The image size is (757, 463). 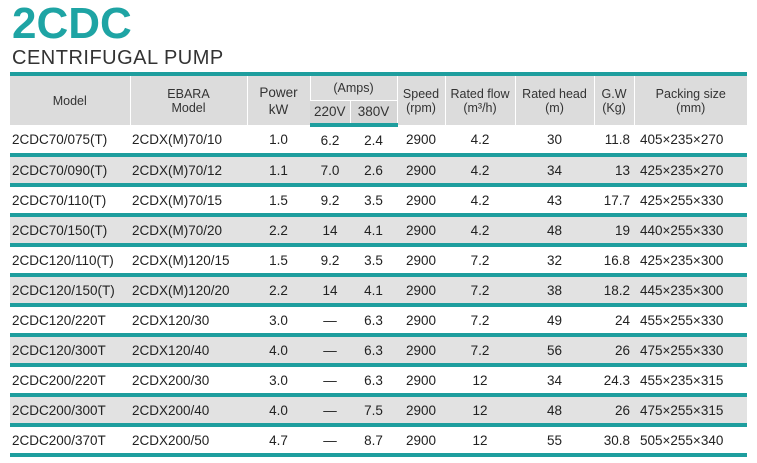 I want to click on cell-amps-380v: 2.4, so click(x=373, y=141).